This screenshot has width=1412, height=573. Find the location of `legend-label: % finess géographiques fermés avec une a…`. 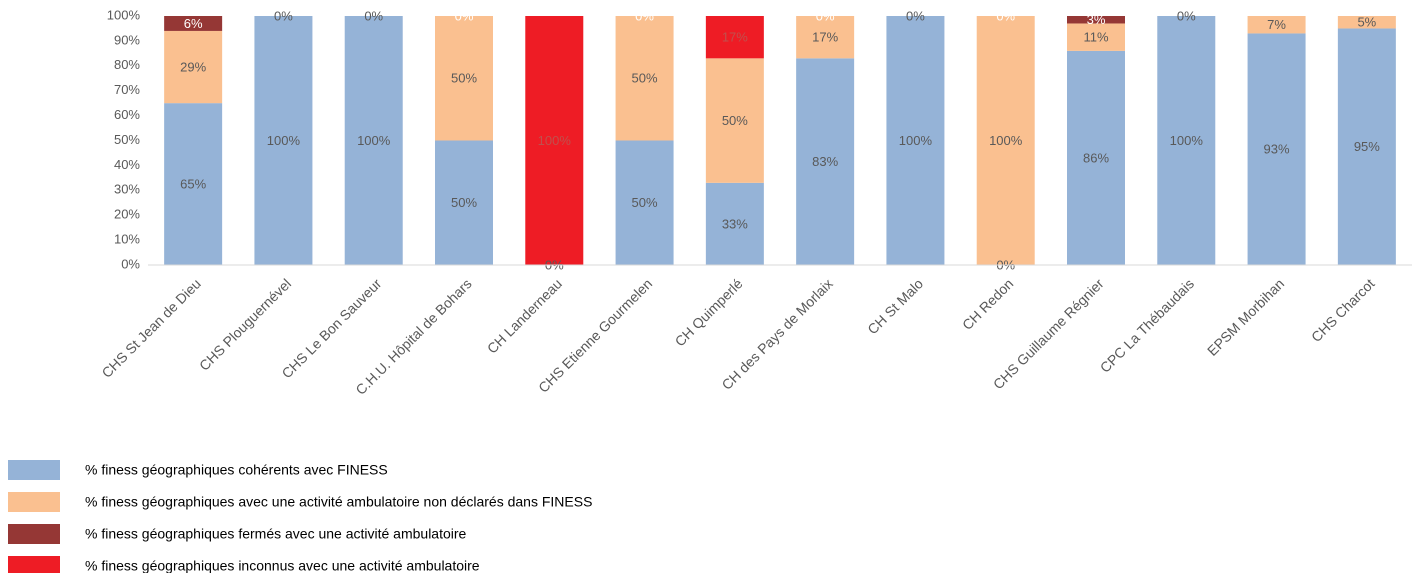

legend-label: % finess géographiques fermés avec une a… is located at coordinates (276, 534).